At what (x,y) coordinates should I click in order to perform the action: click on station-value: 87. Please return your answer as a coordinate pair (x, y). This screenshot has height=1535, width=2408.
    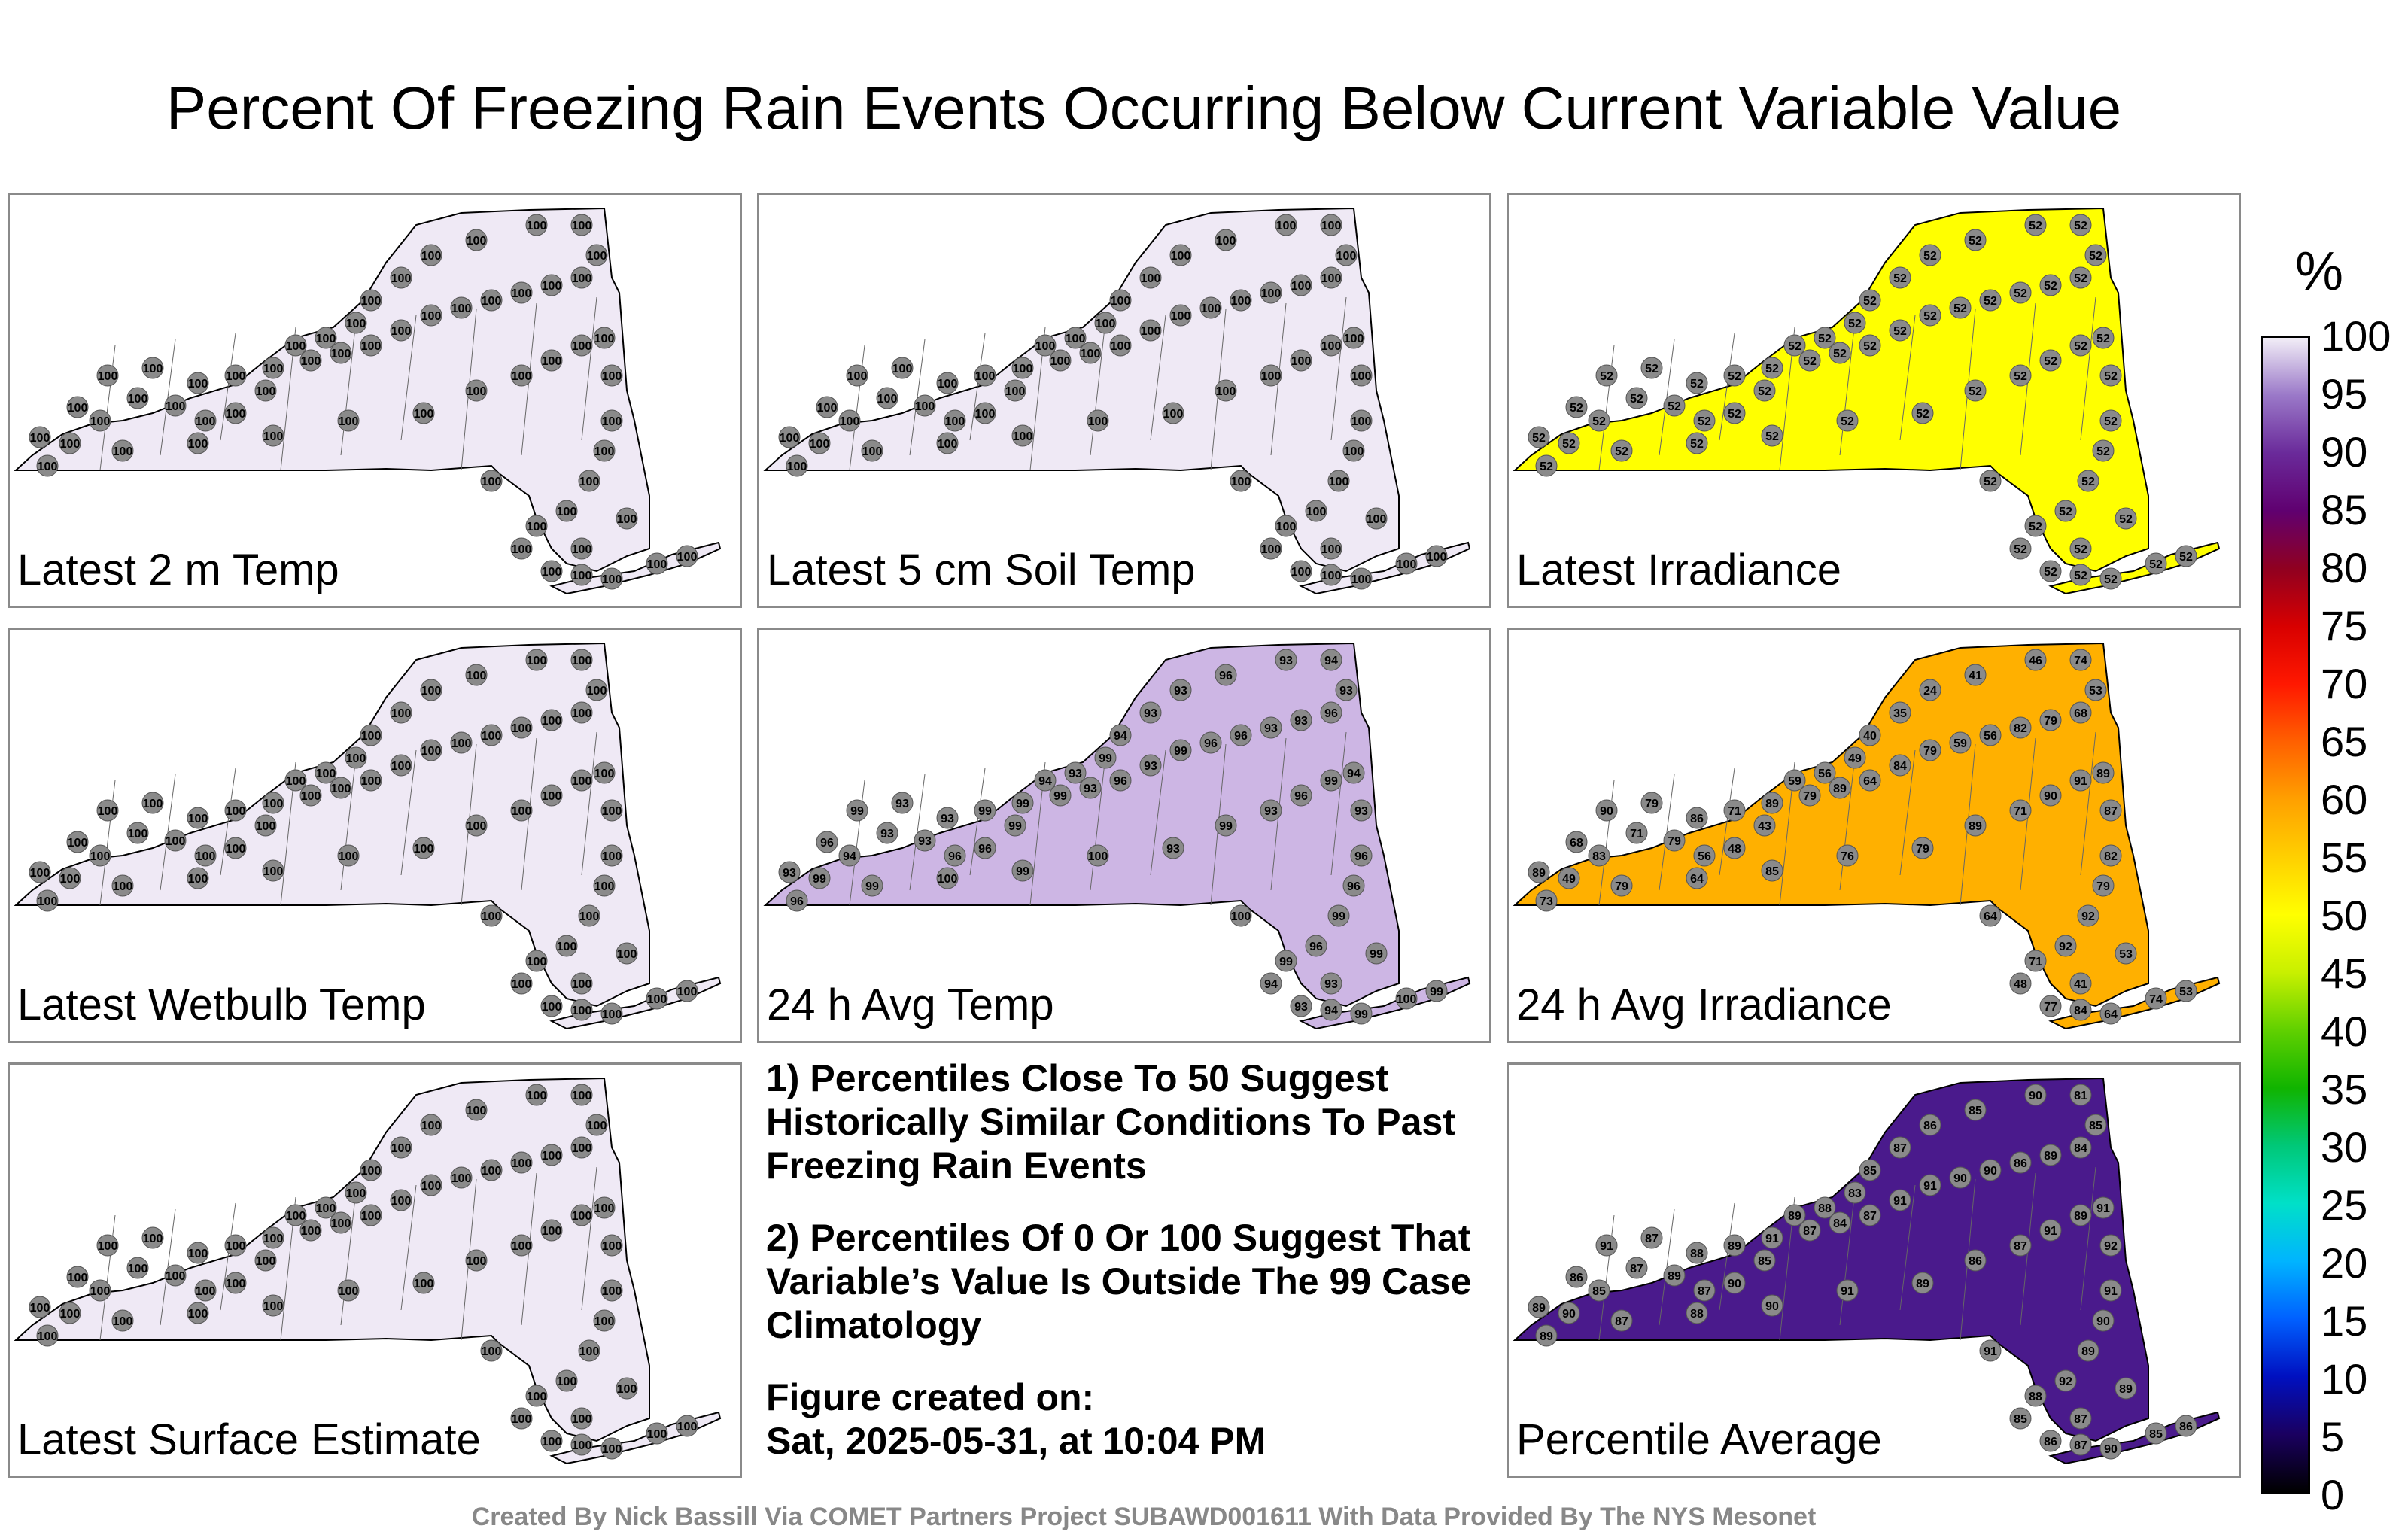
    Looking at the image, I should click on (2020, 1246).